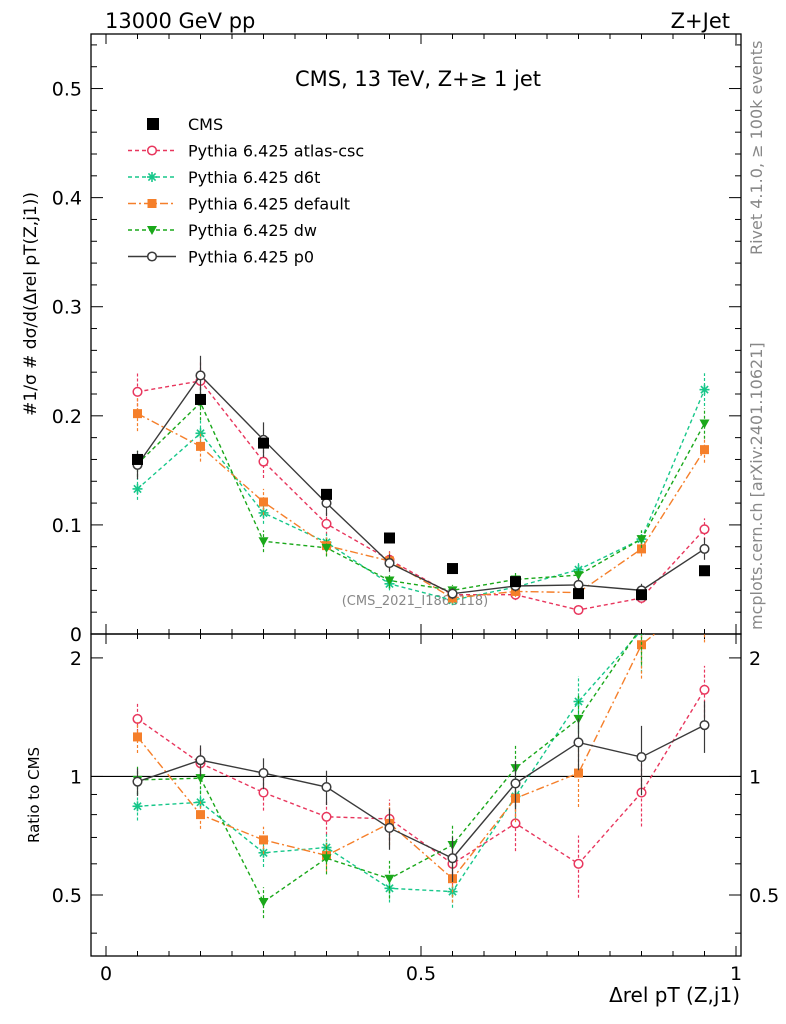 Image resolution: width=786 pixels, height=1024 pixels. I want to click on x-tick-label: 1, so click(736, 974).